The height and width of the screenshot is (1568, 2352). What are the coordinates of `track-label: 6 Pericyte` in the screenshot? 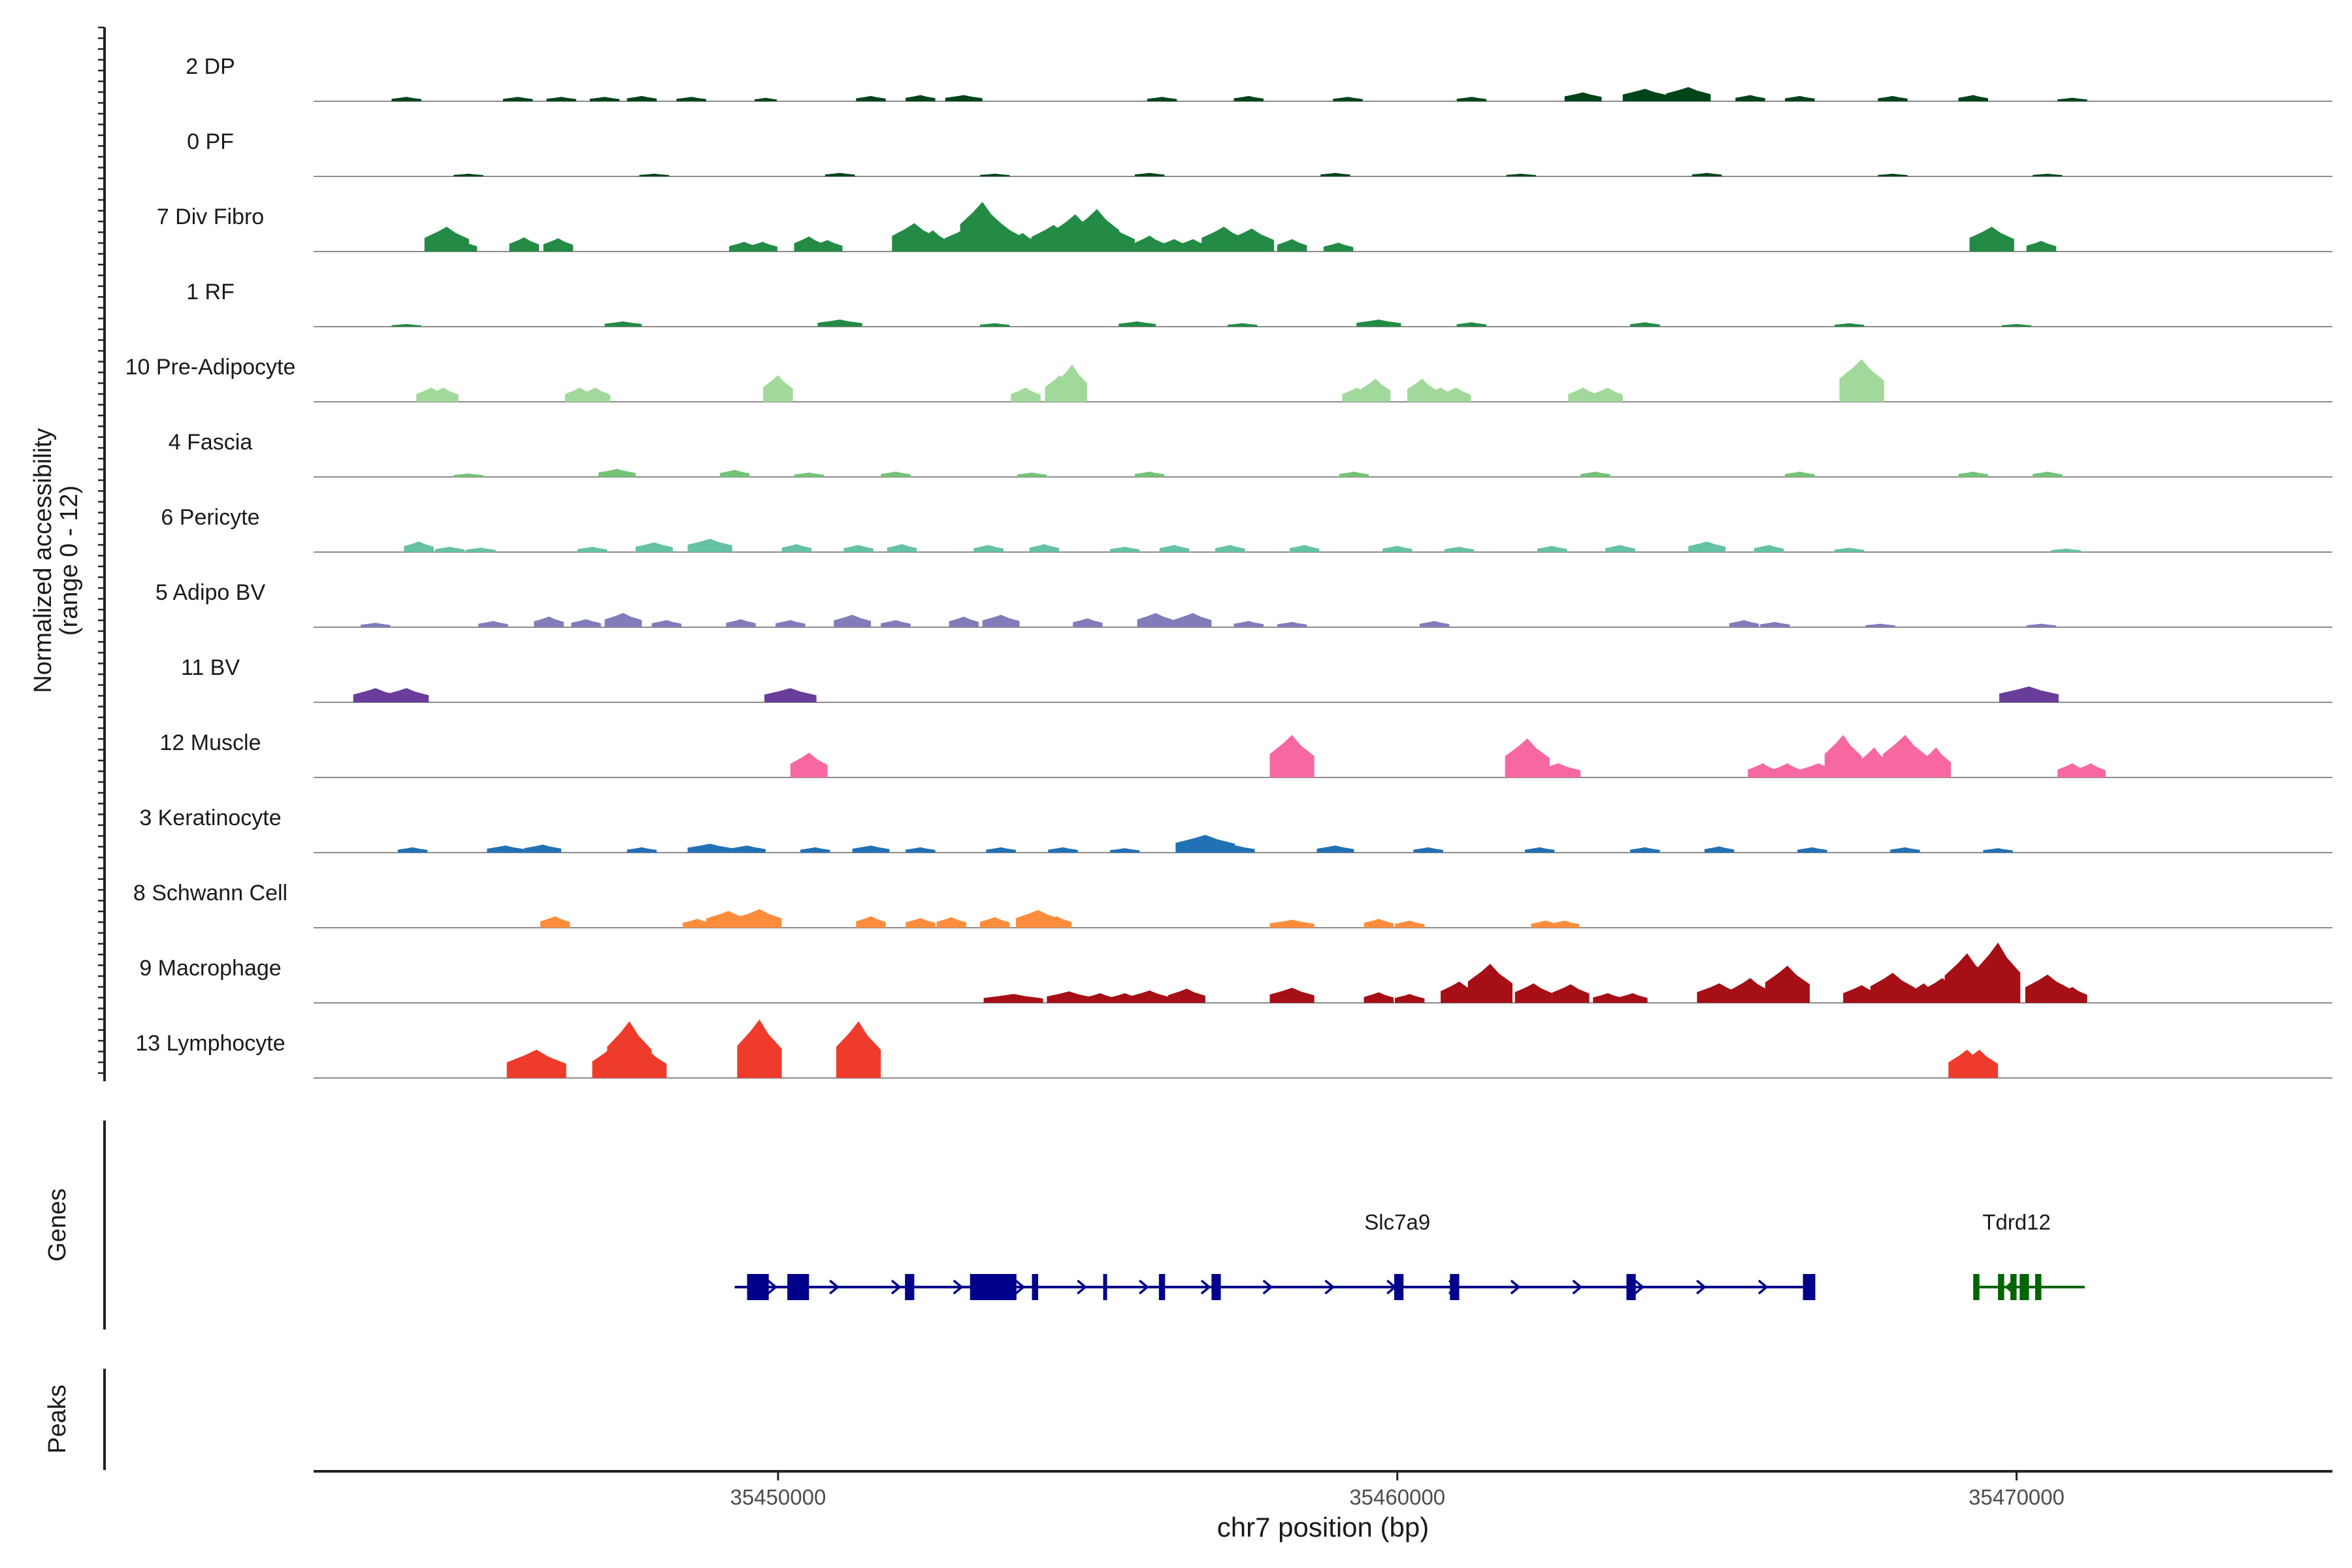 It's located at (210, 517).